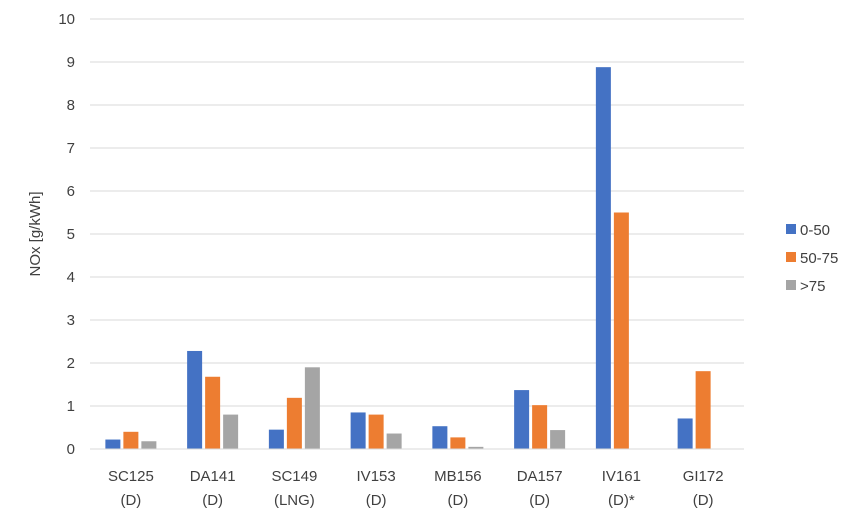 Image resolution: width=862 pixels, height=516 pixels. What do you see at coordinates (71, 62) in the screenshot?
I see `y-tick-label: 9` at bounding box center [71, 62].